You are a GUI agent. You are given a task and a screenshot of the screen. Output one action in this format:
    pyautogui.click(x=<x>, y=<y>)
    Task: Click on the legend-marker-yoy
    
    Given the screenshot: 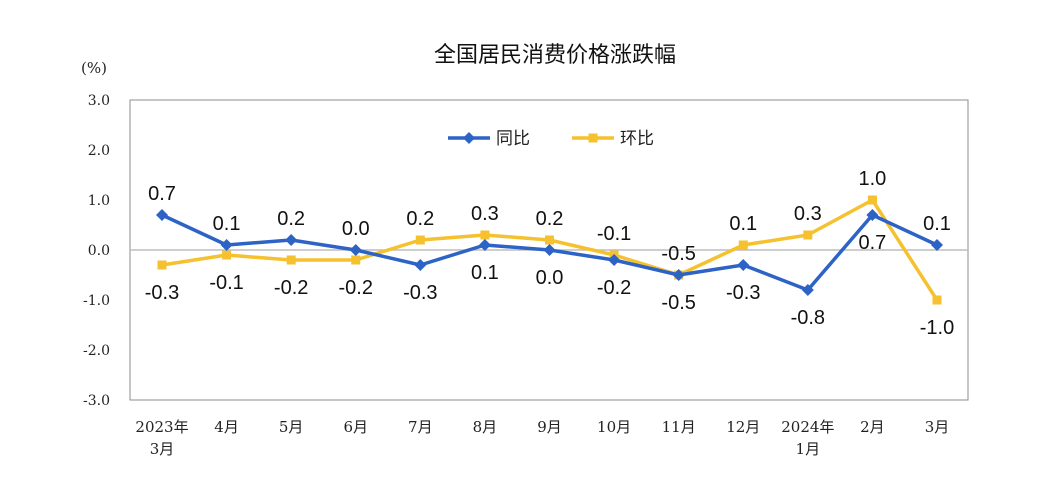 What is the action you would take?
    pyautogui.click(x=469, y=138)
    